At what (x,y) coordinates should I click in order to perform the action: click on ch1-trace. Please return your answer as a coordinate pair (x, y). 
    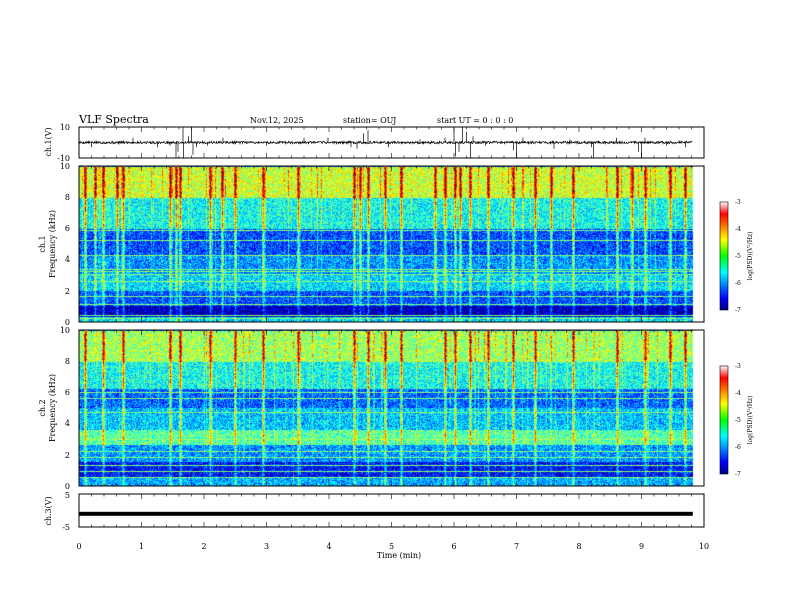
    Looking at the image, I should click on (385, 142).